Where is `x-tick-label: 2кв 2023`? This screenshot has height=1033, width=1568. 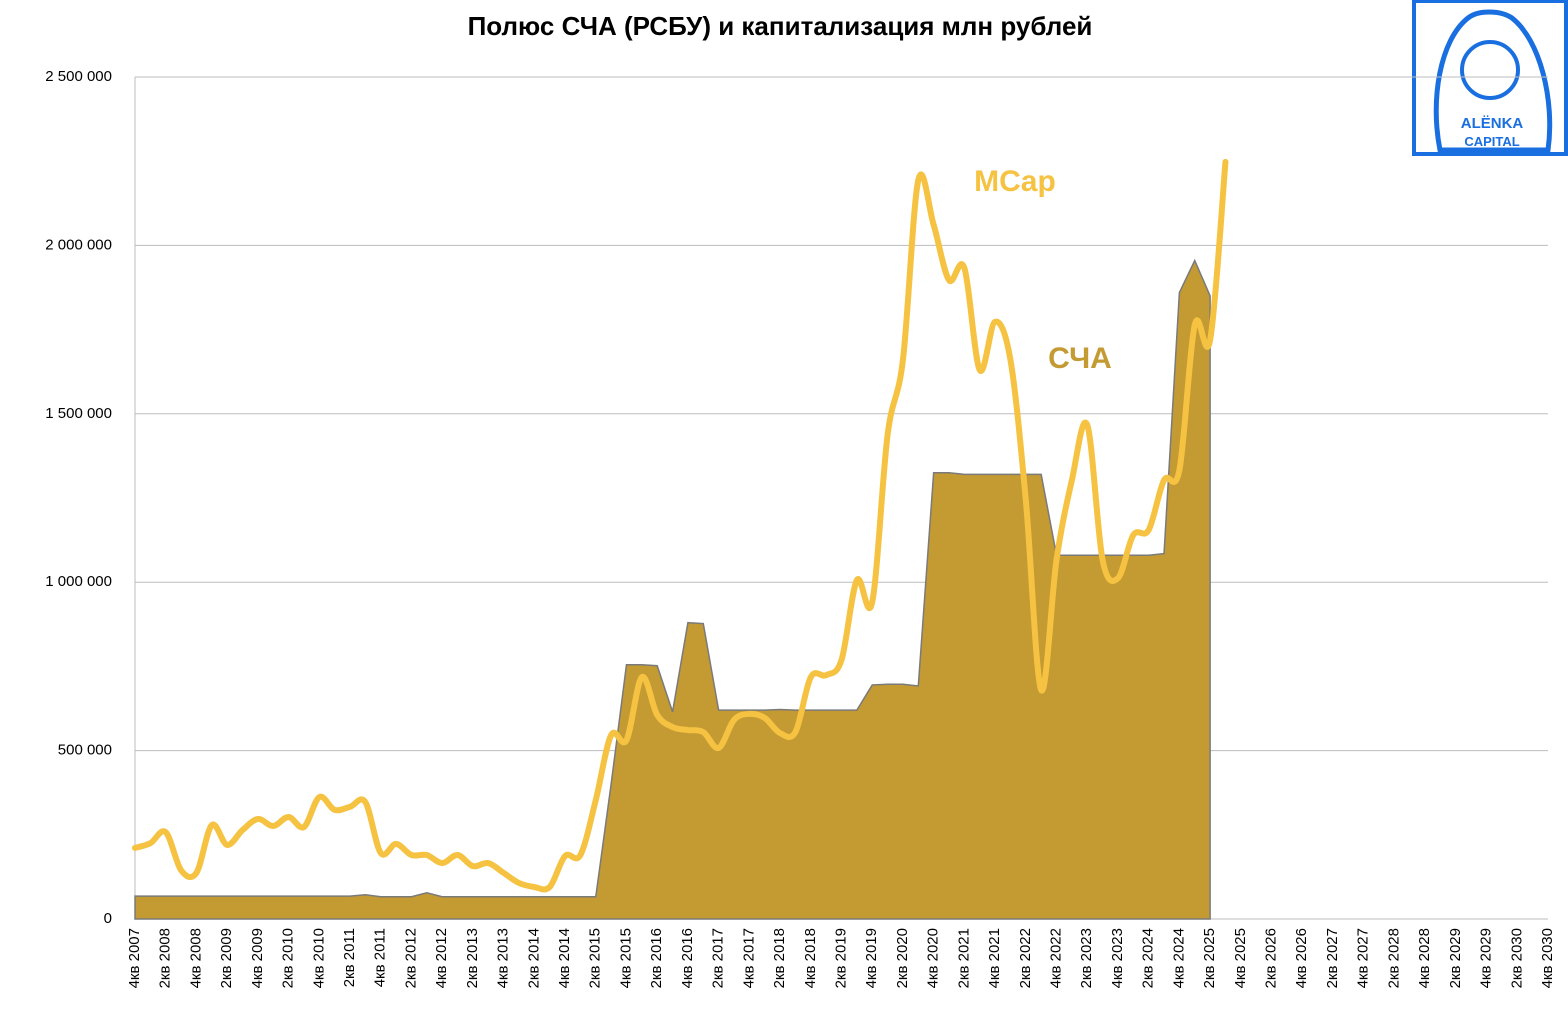 x-tick-label: 2кв 2023 is located at coordinates (1086, 958).